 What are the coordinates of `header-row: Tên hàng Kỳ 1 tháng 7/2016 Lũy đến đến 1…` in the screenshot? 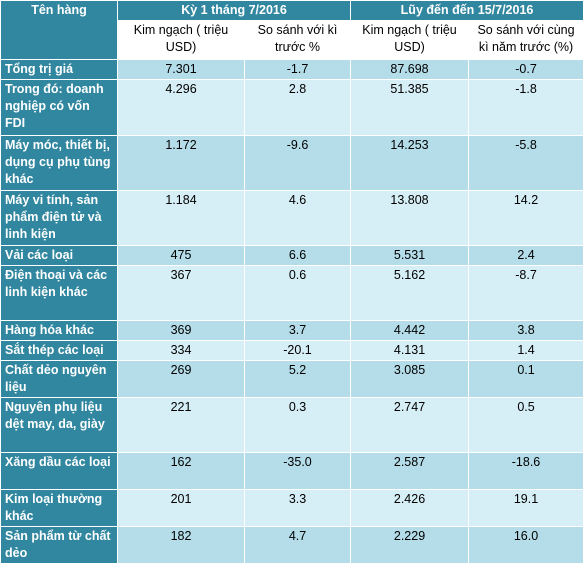 It's located at (292, 11).